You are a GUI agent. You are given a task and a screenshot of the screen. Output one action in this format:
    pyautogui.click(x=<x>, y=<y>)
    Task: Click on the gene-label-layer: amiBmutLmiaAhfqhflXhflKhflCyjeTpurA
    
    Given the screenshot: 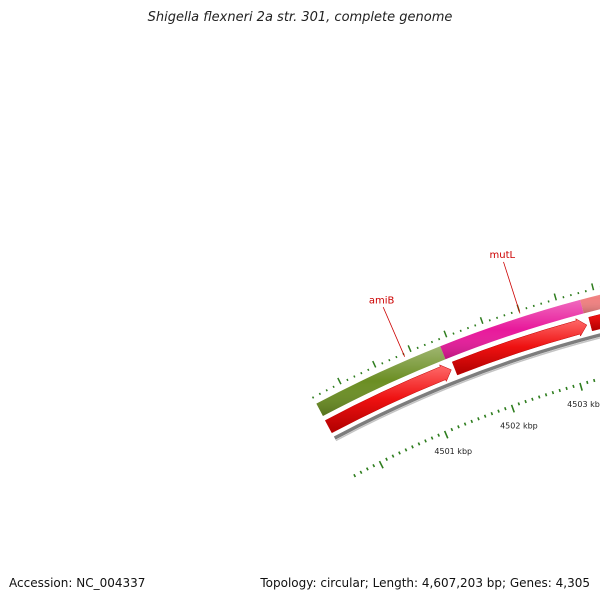 What is the action you would take?
    pyautogui.click(x=445, y=303)
    